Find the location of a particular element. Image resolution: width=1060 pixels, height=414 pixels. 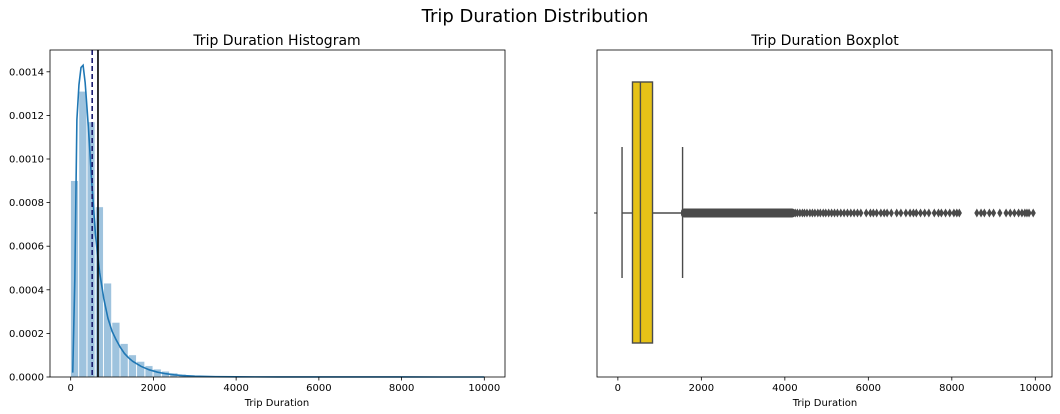

boxplot-x-ticks: 0 2000 4000 6000 8000 10000 is located at coordinates (833, 385).